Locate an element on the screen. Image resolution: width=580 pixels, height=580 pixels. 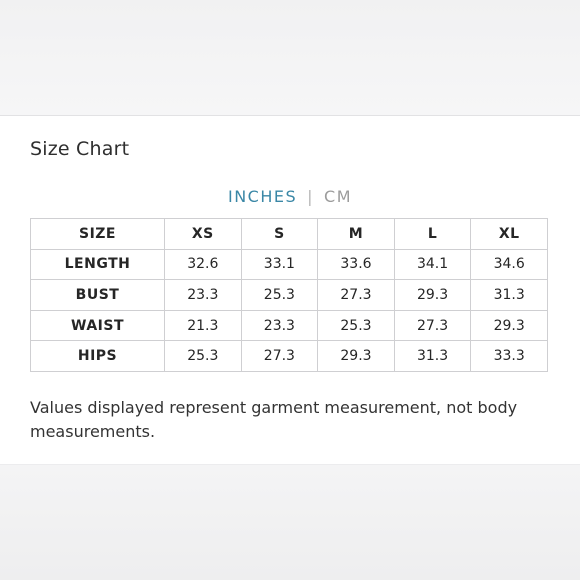
table-cell: 34.1 is located at coordinates (432, 264).